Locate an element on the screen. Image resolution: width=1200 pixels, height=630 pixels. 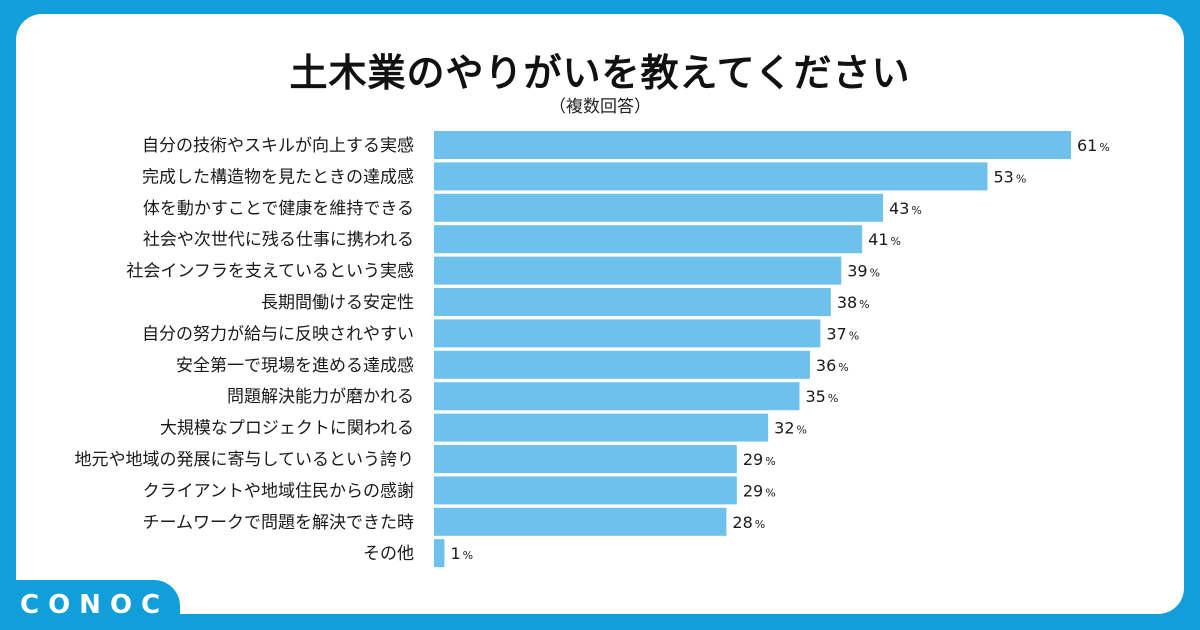
value-label: 28% is located at coordinates (748, 522).